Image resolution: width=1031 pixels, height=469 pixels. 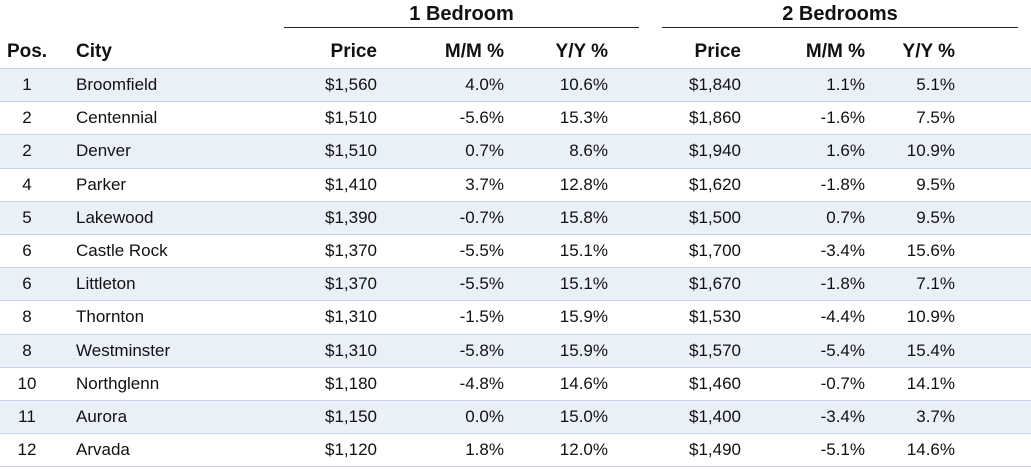 What do you see at coordinates (474, 51) in the screenshot?
I see `header-mm-1br: M/M %` at bounding box center [474, 51].